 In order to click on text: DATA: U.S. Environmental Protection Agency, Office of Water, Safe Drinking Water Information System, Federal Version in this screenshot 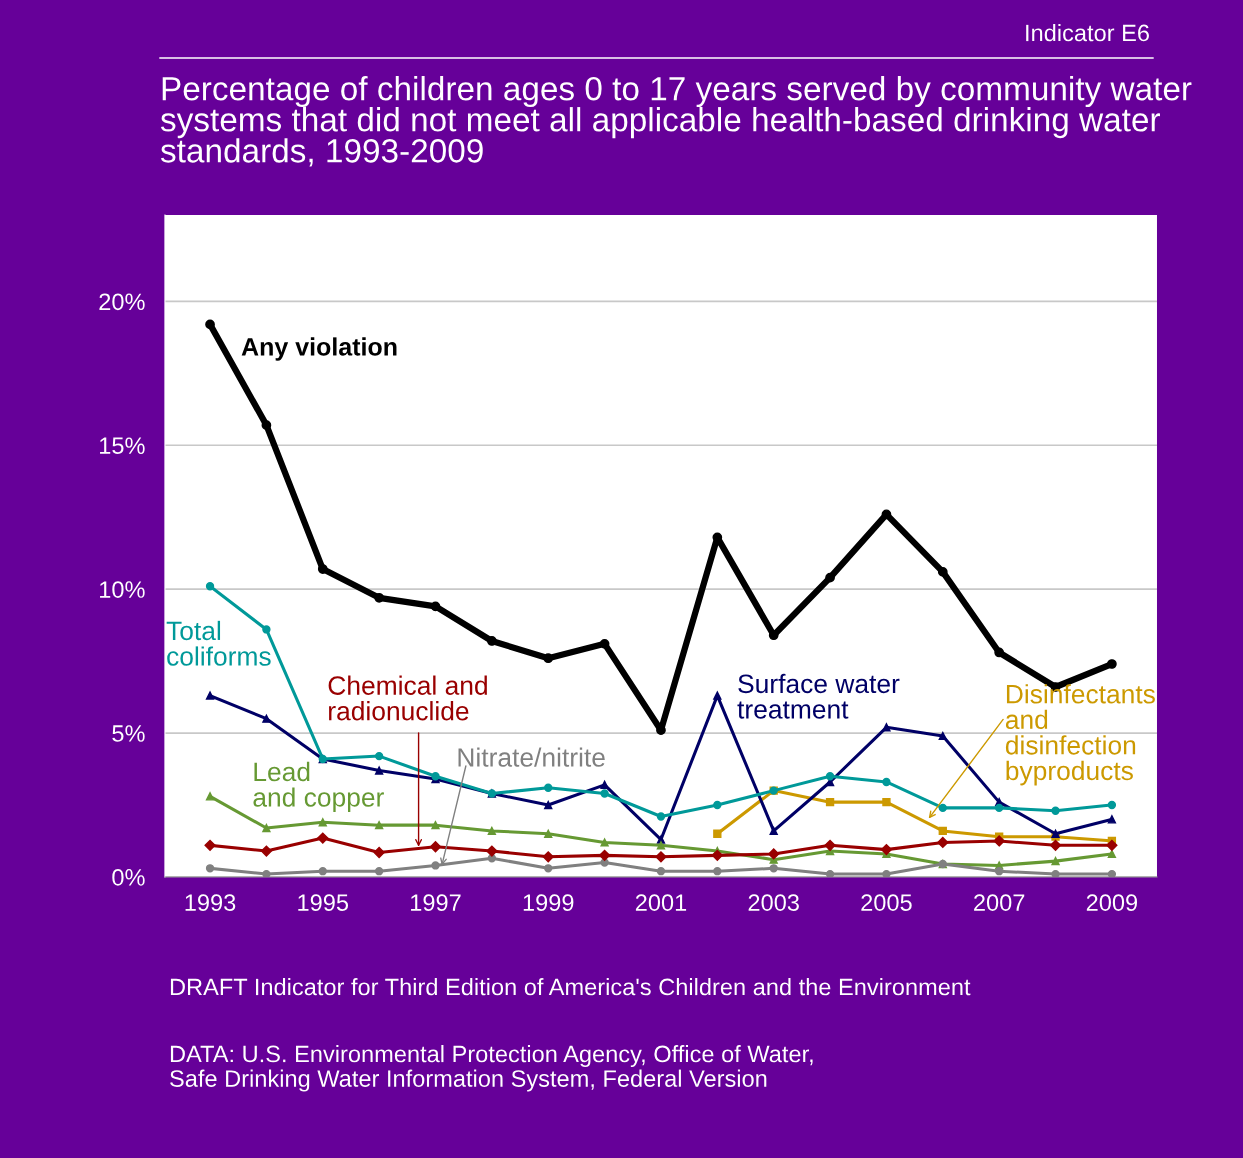, I will do `click(491, 1068)`.